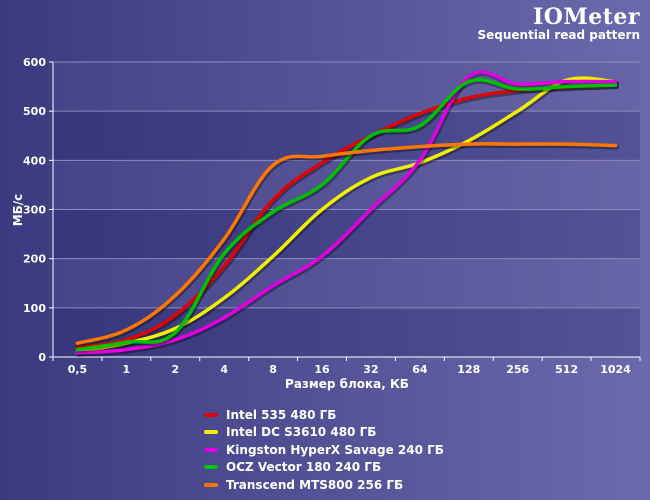 The height and width of the screenshot is (500, 650). I want to click on legend-item: Intel DC S3610 480 ГБ, so click(324, 433).